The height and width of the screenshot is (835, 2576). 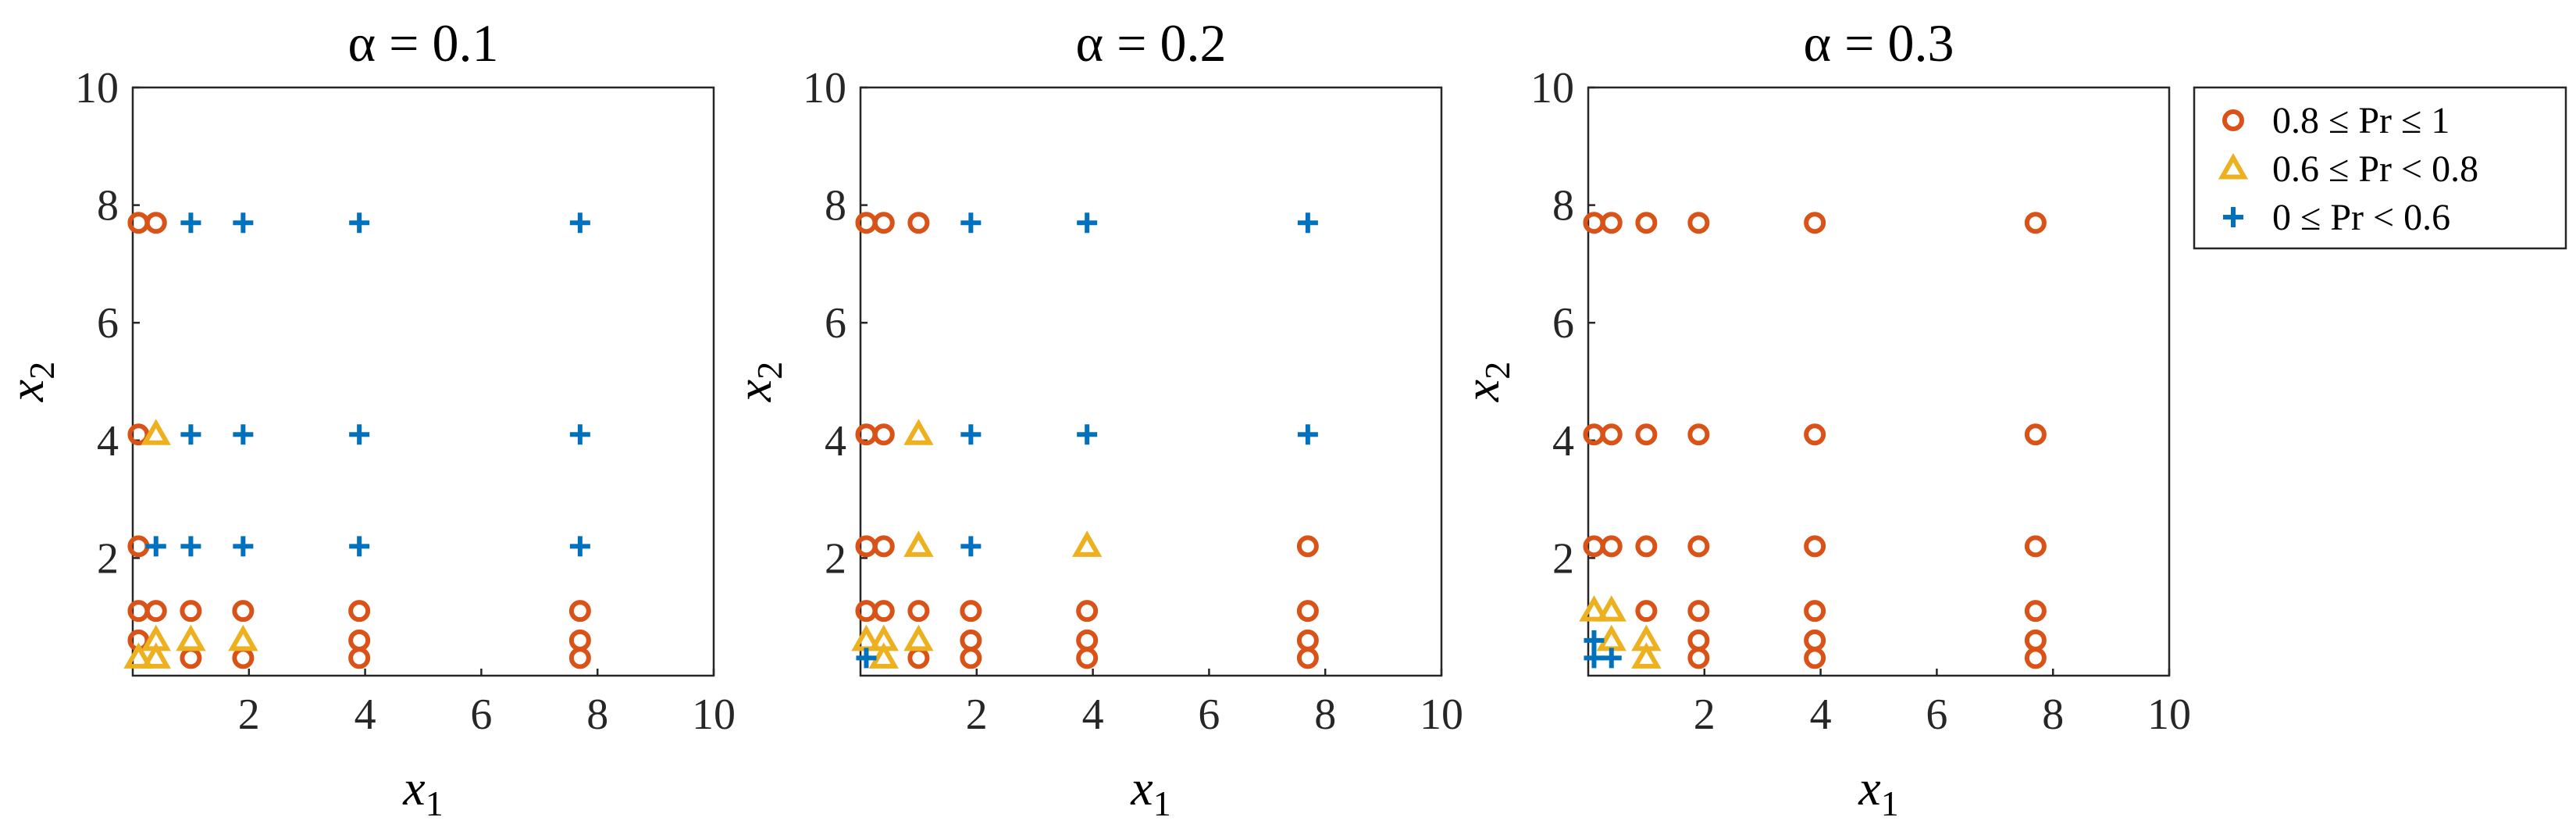 What do you see at coordinates (977, 715) in the screenshot?
I see `x-tick-label: 2` at bounding box center [977, 715].